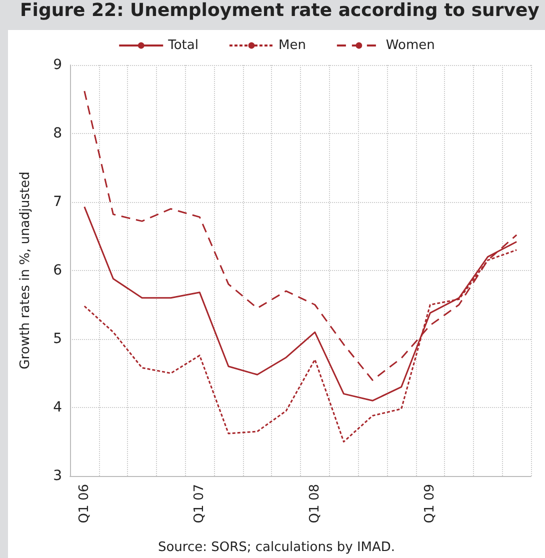  Describe the element at coordinates (182, 45) in the screenshot. I see `legend-label: Total` at that location.